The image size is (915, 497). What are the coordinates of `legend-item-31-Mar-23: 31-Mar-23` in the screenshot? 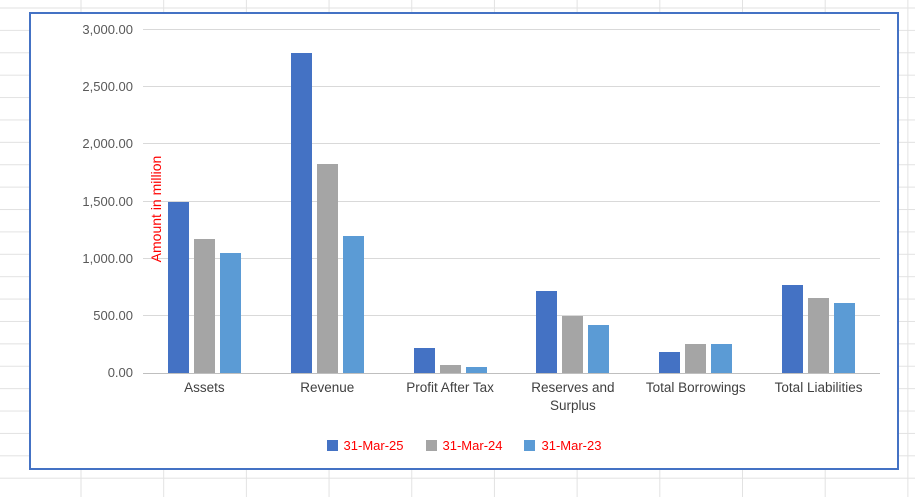 It's located at (562, 445).